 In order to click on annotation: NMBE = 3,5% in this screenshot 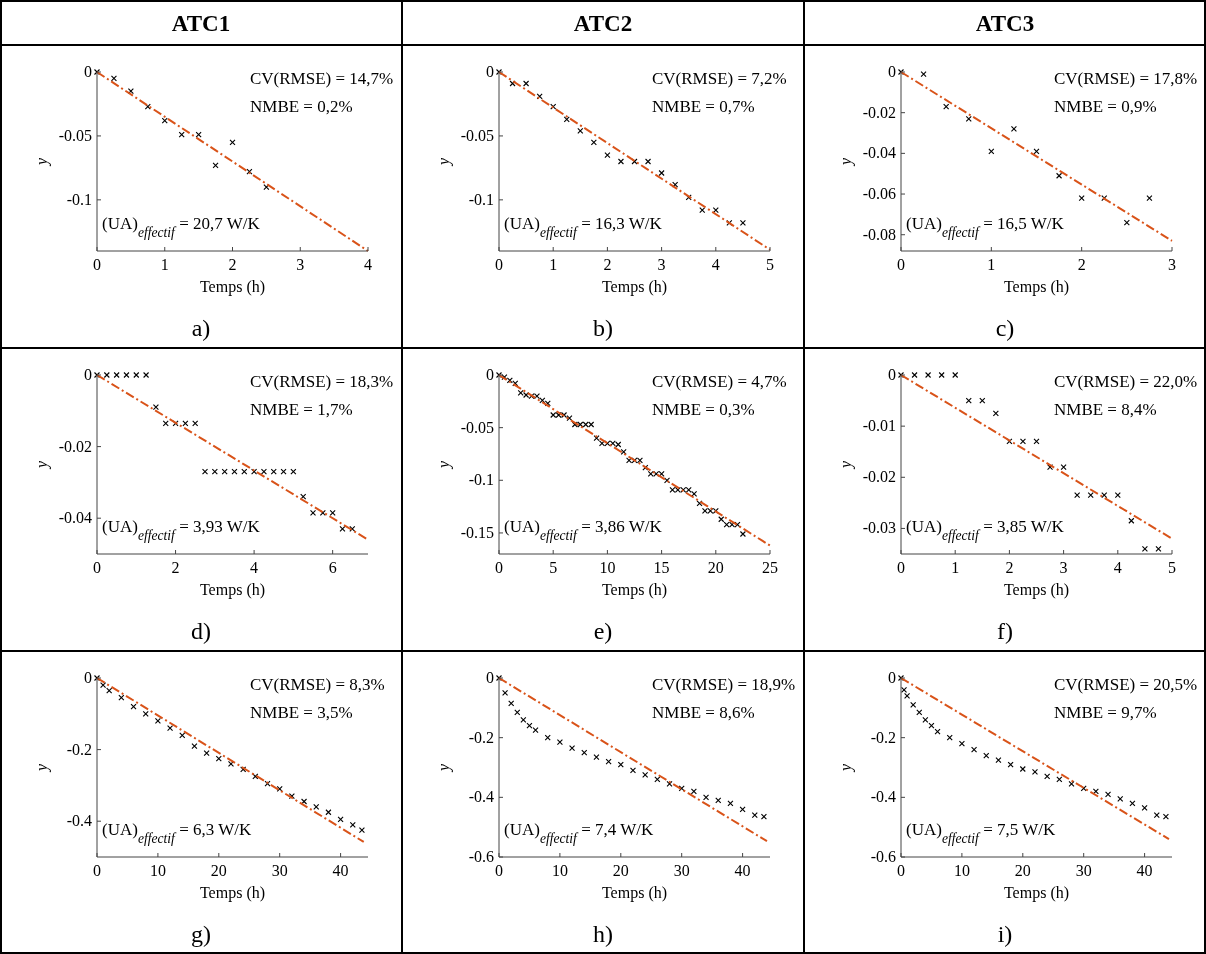, I will do `click(301, 712)`.